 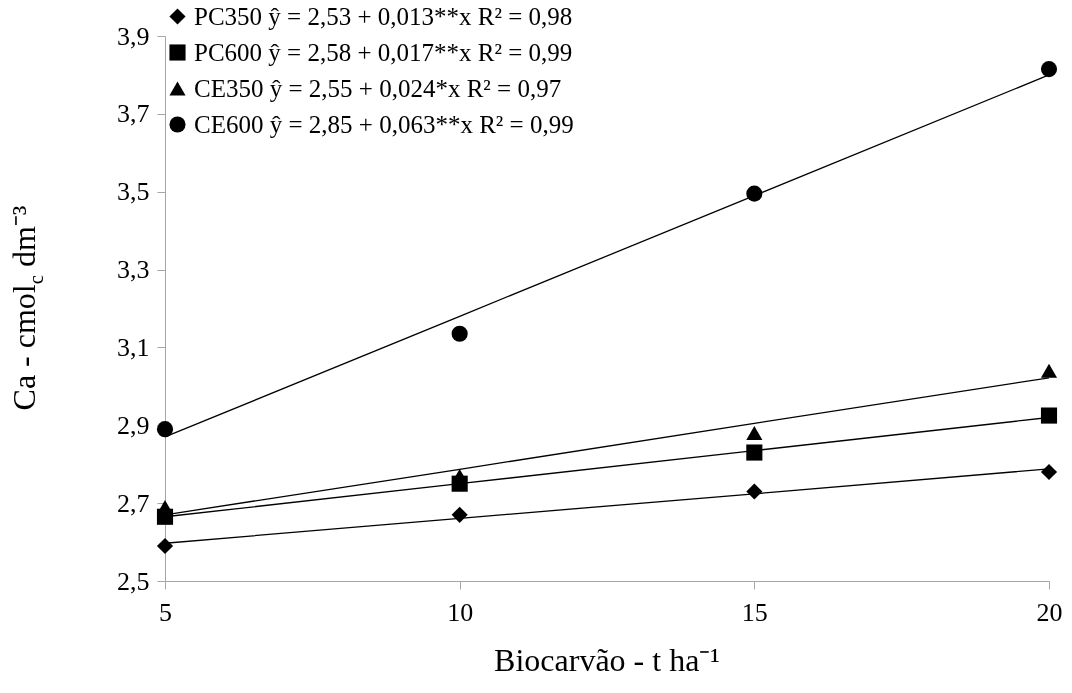 I want to click on legend-label: CE350 ŷ = 2,55 + 0,024*x R² = 0,97, so click(x=378, y=88).